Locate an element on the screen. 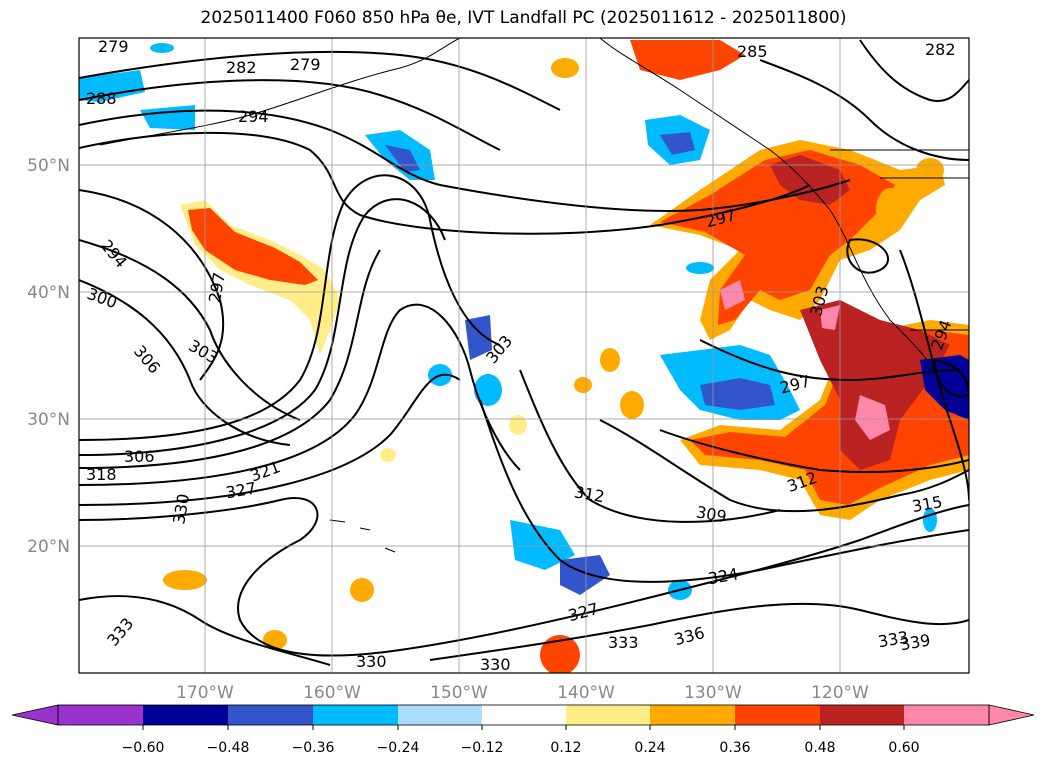  contour-label: 306 is located at coordinates (139, 456).